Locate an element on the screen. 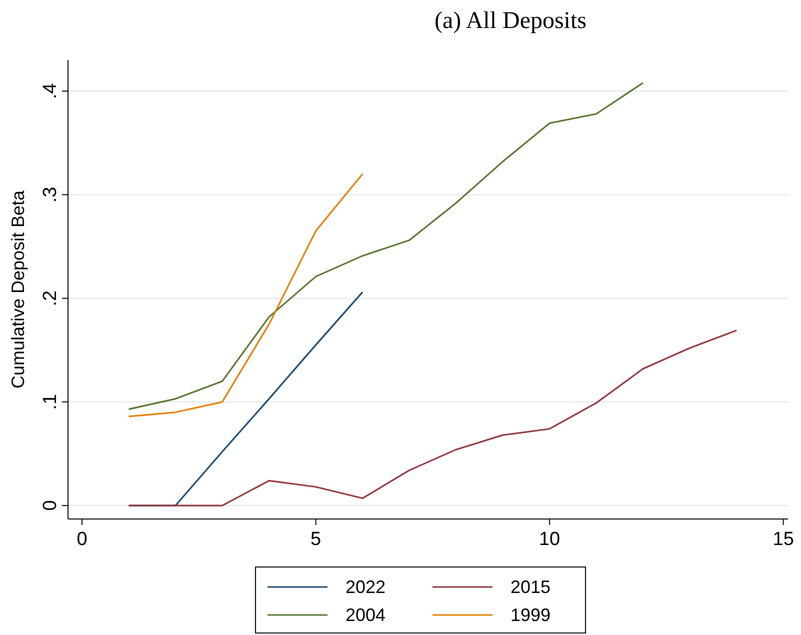  y-axis-title: Cumulative Deposit Beta is located at coordinates (18, 289).